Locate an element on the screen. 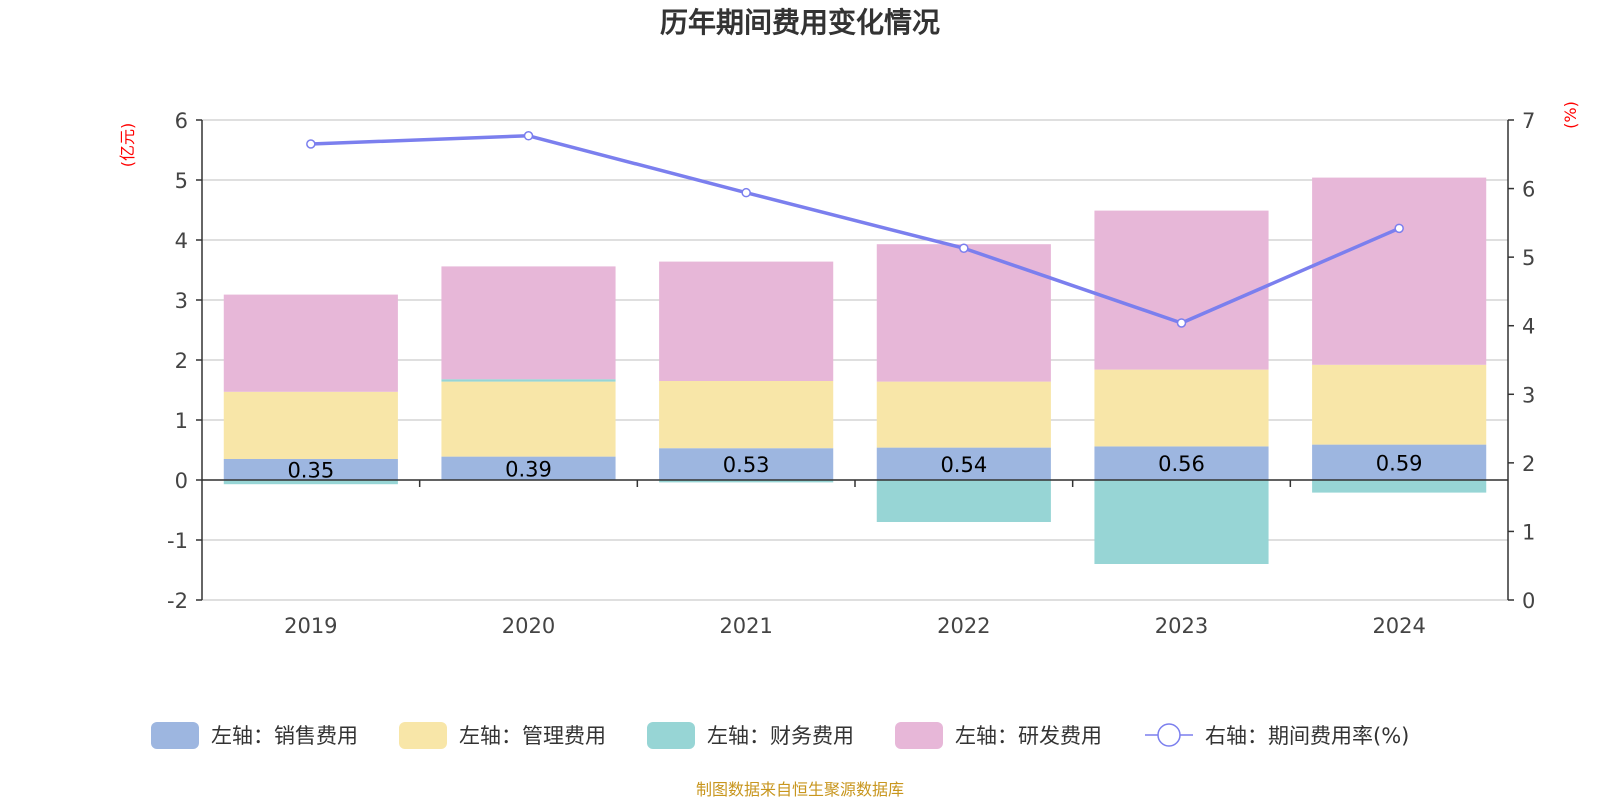 This screenshot has width=1600, height=800. left-tick-label: 1 is located at coordinates (181, 421).